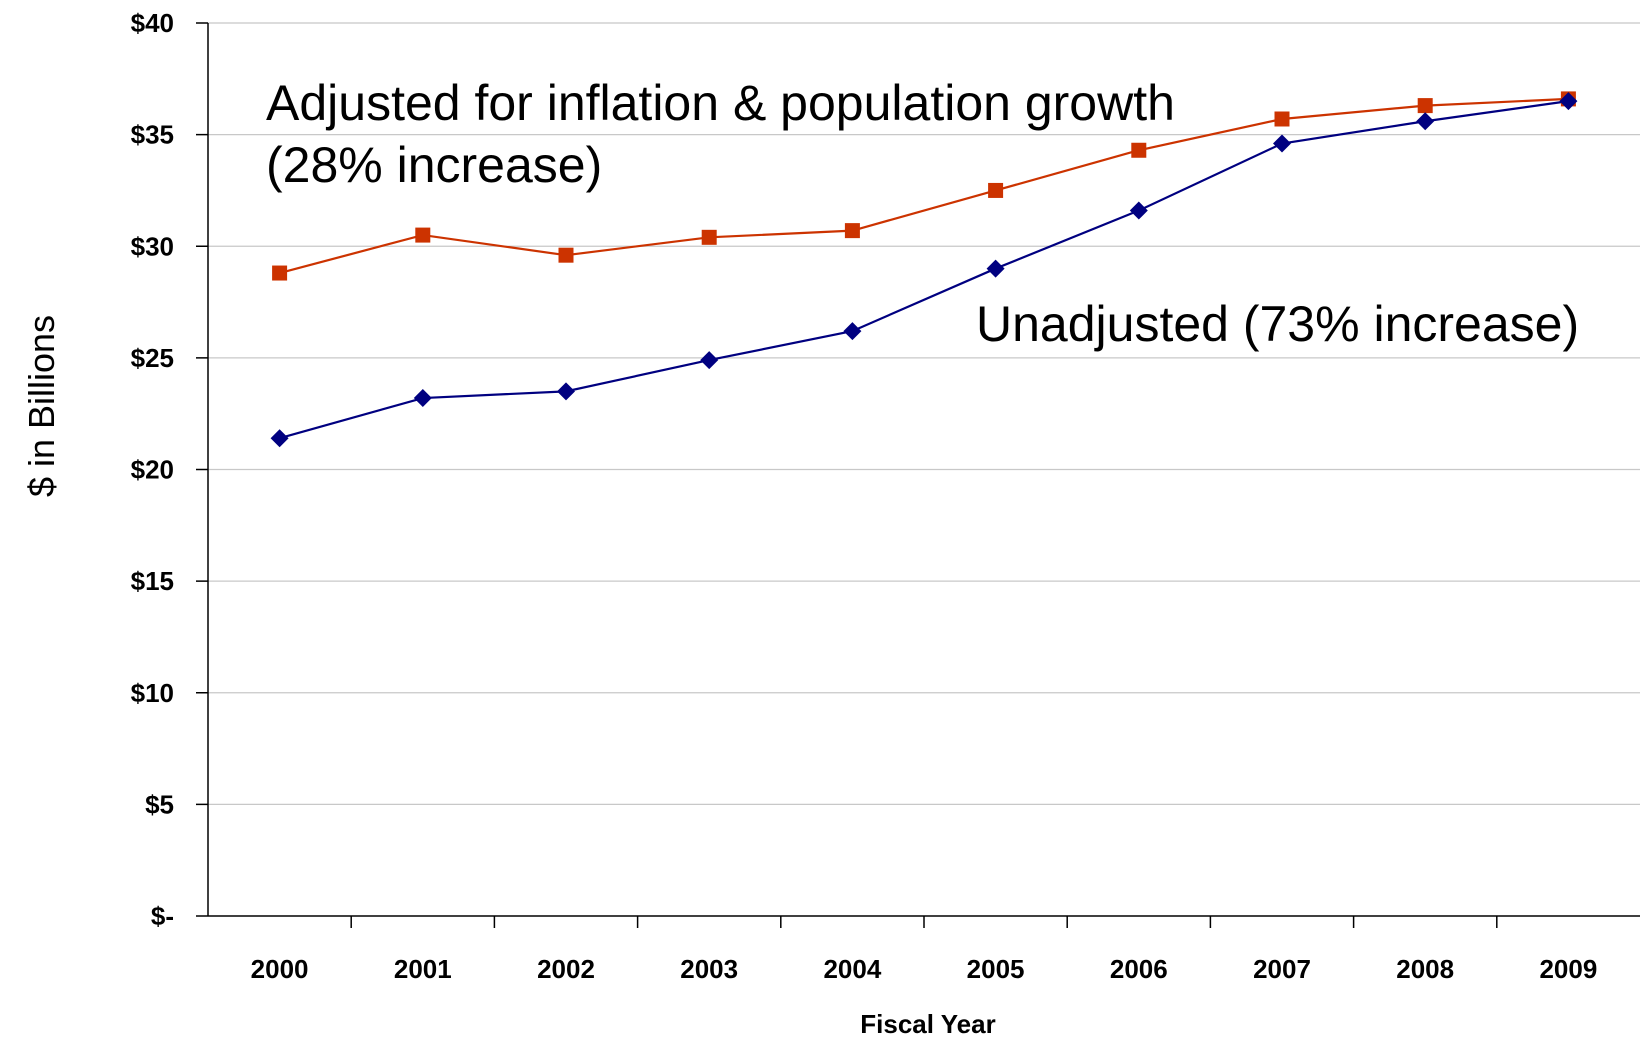 The image size is (1640, 1044). Describe the element at coordinates (152, 135) in the screenshot. I see `y-tick-label: $35` at that location.